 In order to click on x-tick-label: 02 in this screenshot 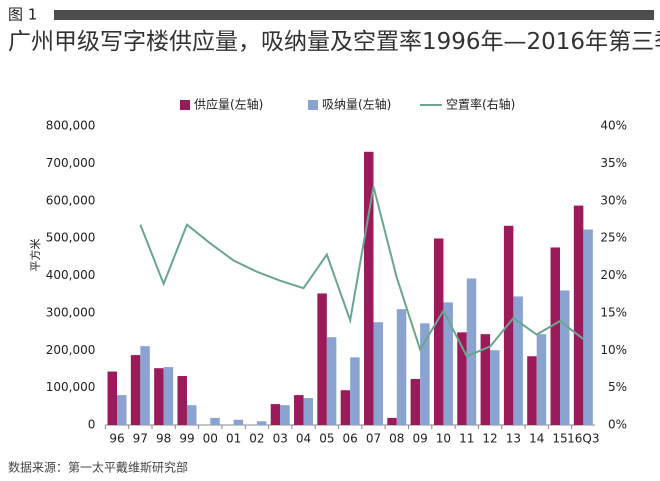, I will do `click(256, 439)`.